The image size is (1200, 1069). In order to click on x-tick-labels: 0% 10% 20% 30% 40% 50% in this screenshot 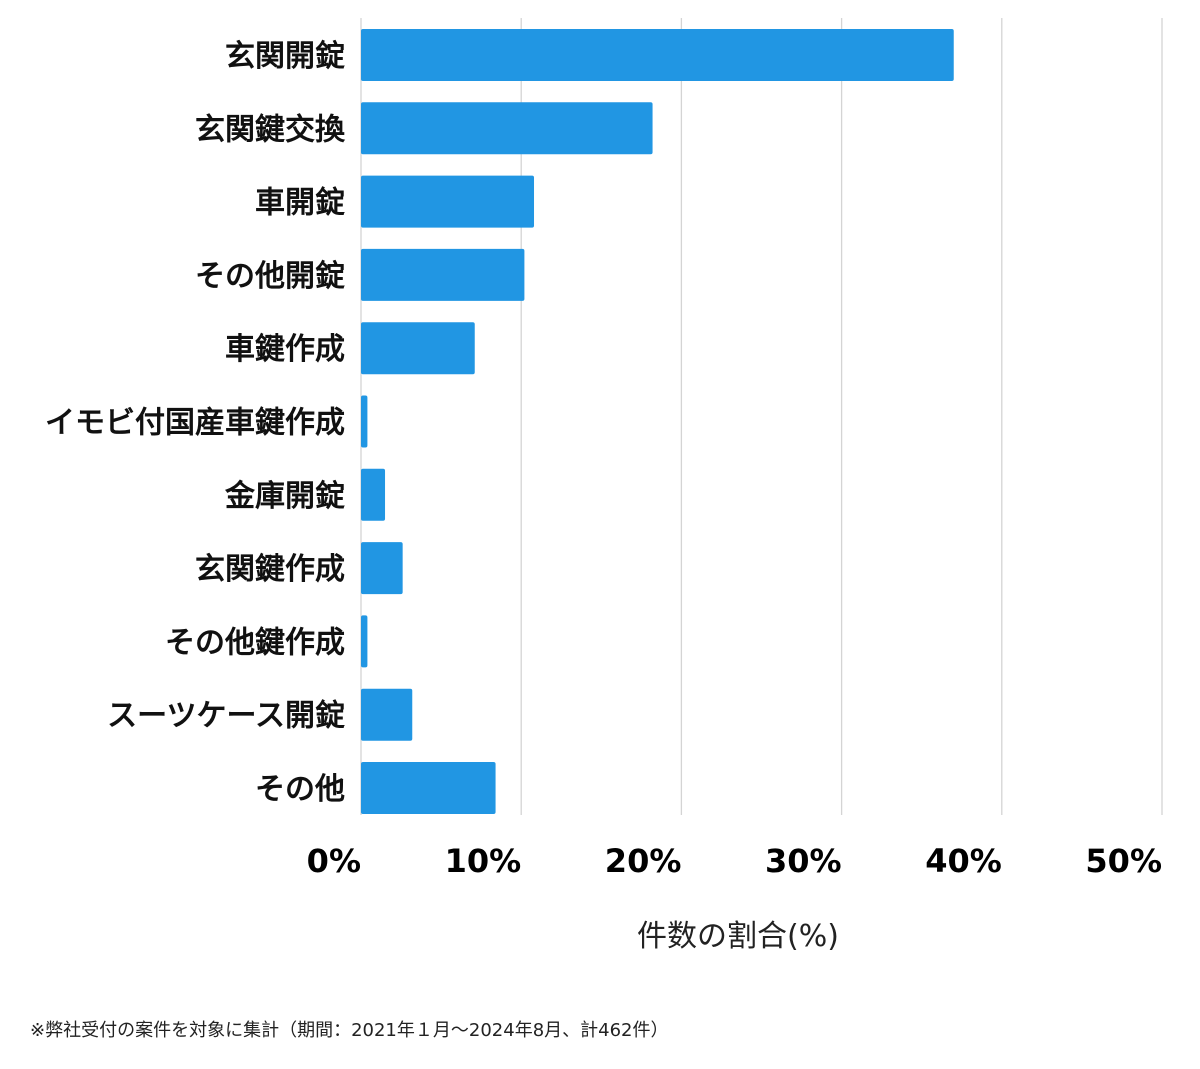, I will do `click(734, 861)`.